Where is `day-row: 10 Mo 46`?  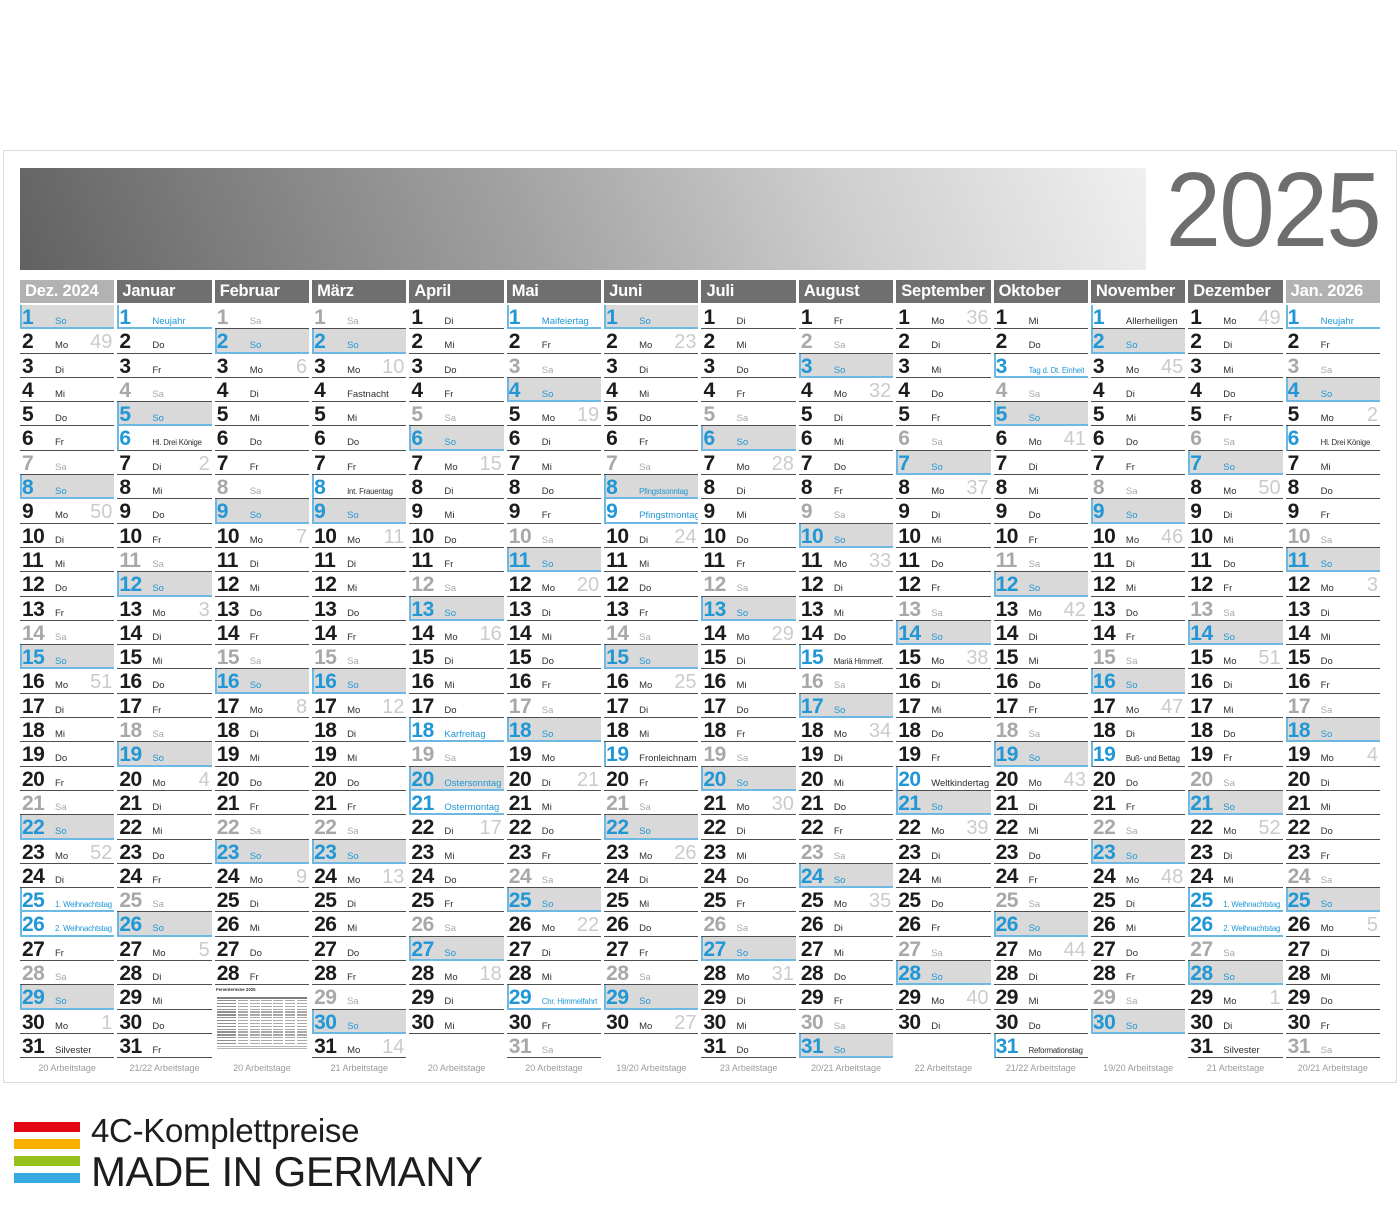 day-row: 10 Mo 46 is located at coordinates (1138, 536).